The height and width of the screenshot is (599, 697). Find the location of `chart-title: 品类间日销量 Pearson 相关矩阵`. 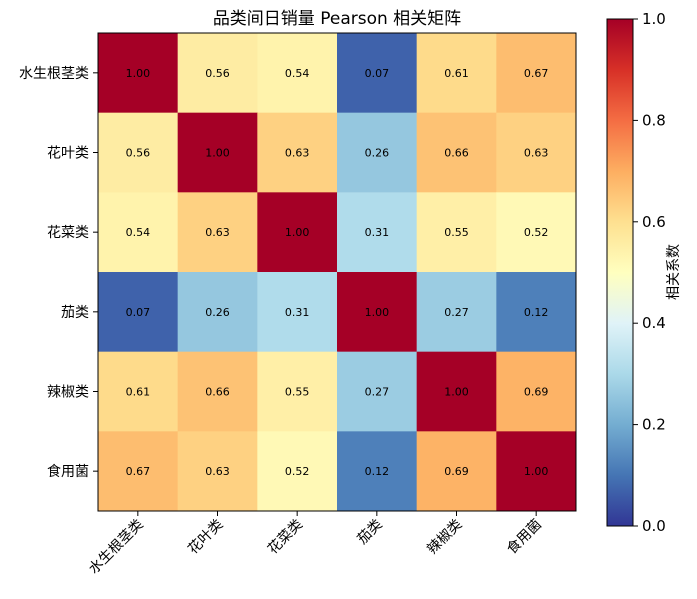

chart-title: 品类间日销量 Pearson 相关矩阵 is located at coordinates (337, 19).